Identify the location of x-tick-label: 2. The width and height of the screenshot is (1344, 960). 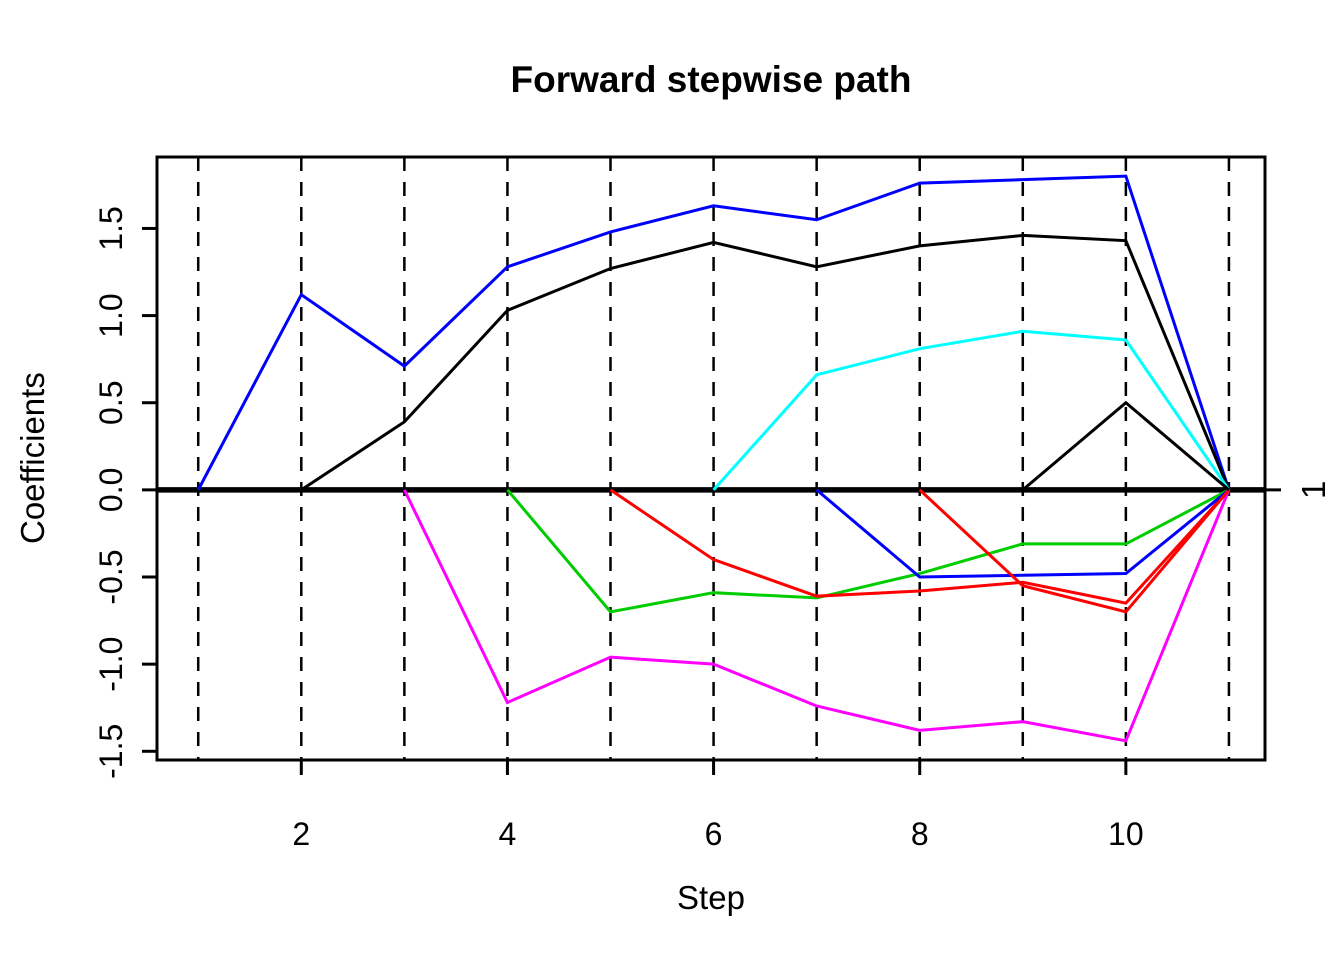
(301, 834).